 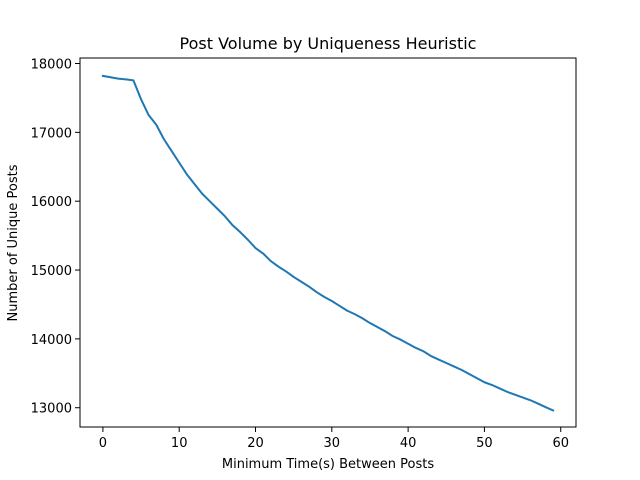 I want to click on y-tick-label: 16000, so click(x=51, y=202).